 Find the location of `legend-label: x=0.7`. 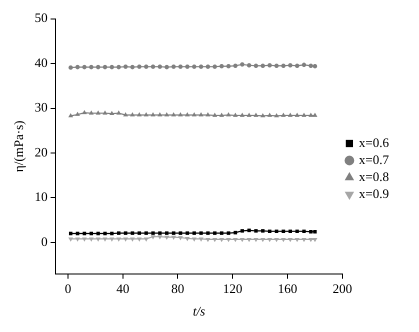

legend-label: x=0.7 is located at coordinates (374, 159).